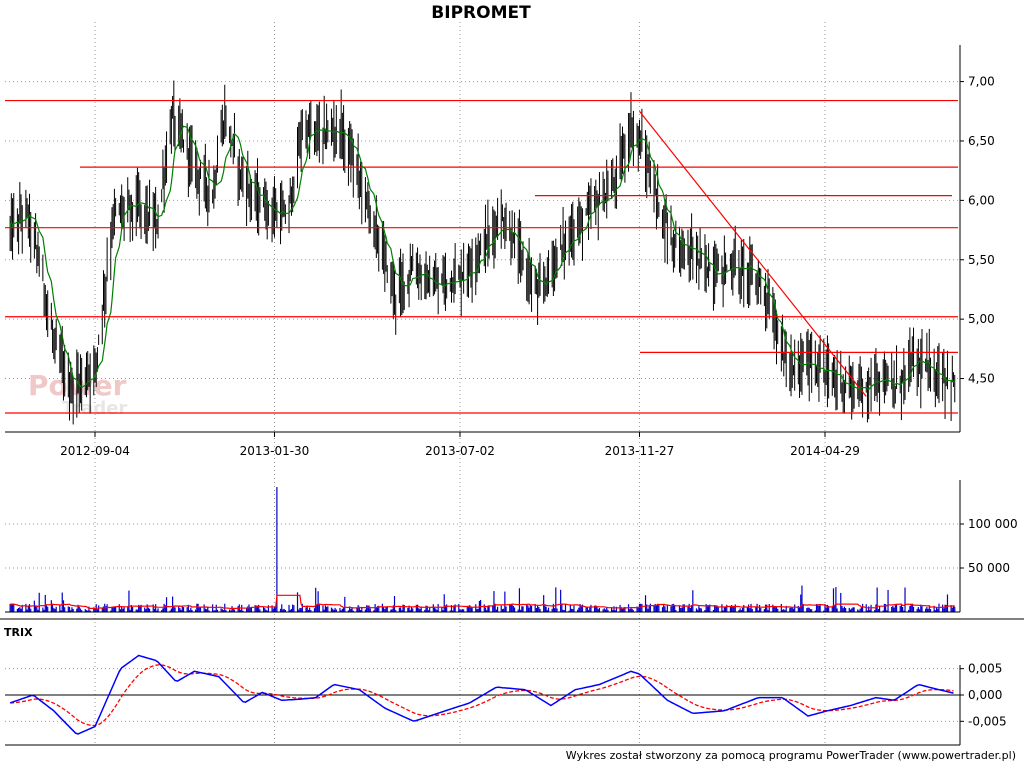 The image size is (1024, 768). I want to click on trendline, so click(752, 253).